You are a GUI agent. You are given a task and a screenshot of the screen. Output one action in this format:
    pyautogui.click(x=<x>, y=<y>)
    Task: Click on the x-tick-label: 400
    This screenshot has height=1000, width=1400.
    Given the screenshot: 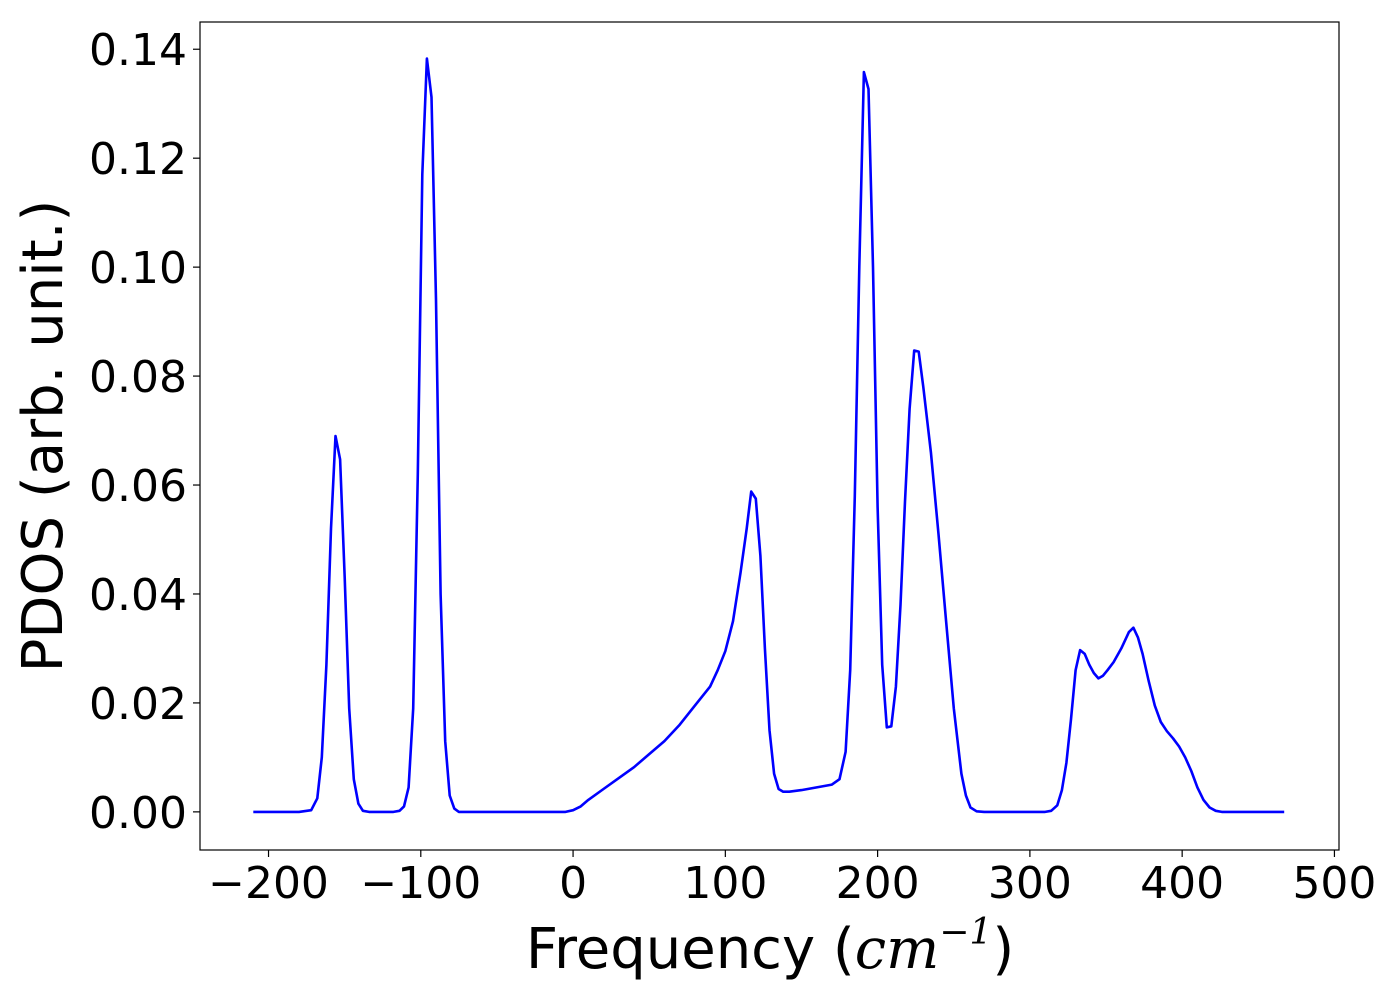 What is the action you would take?
    pyautogui.click(x=1182, y=883)
    